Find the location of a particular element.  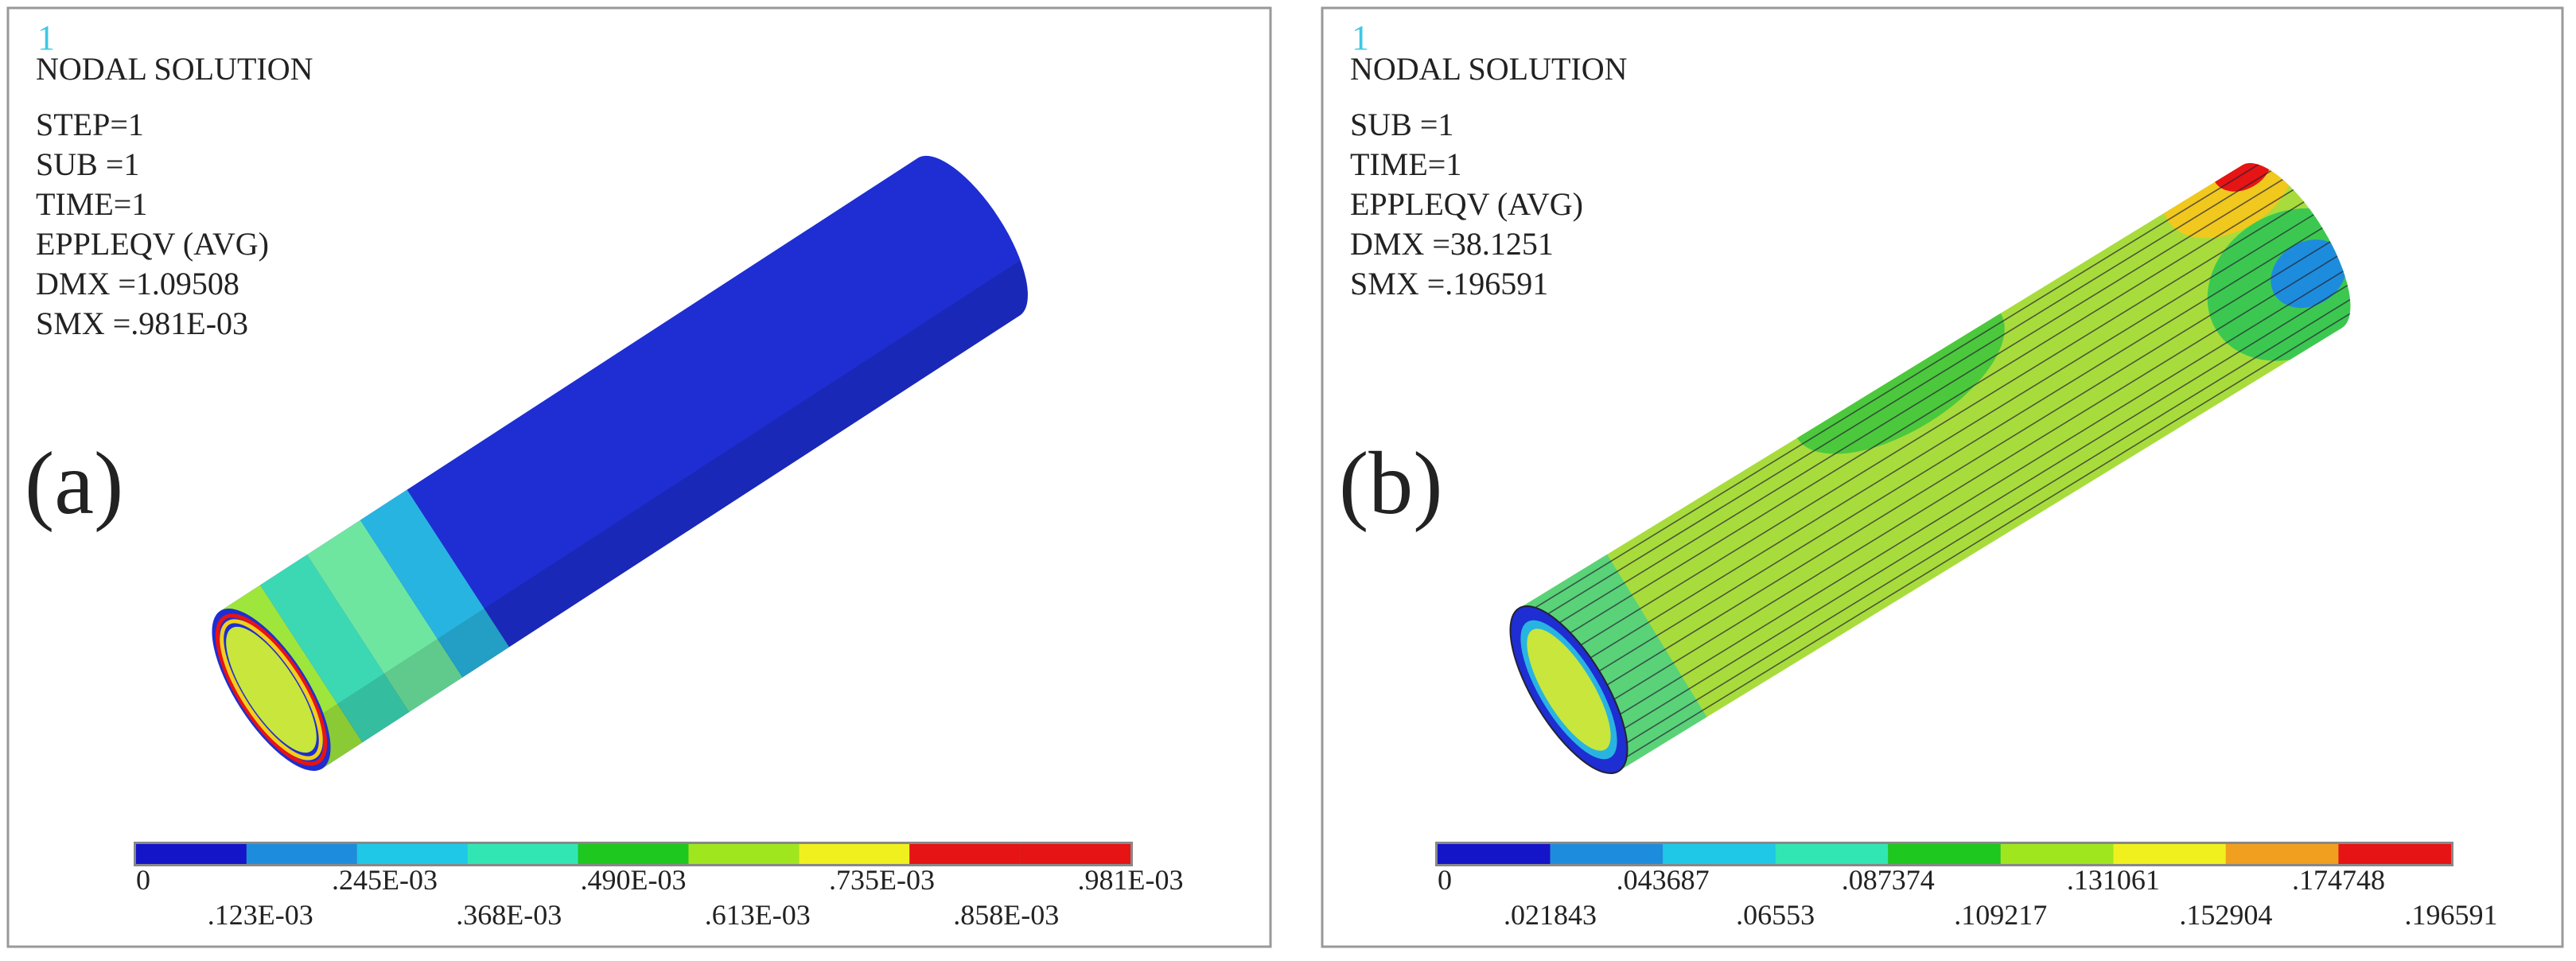

legend-label: .087374 is located at coordinates (1889, 880).